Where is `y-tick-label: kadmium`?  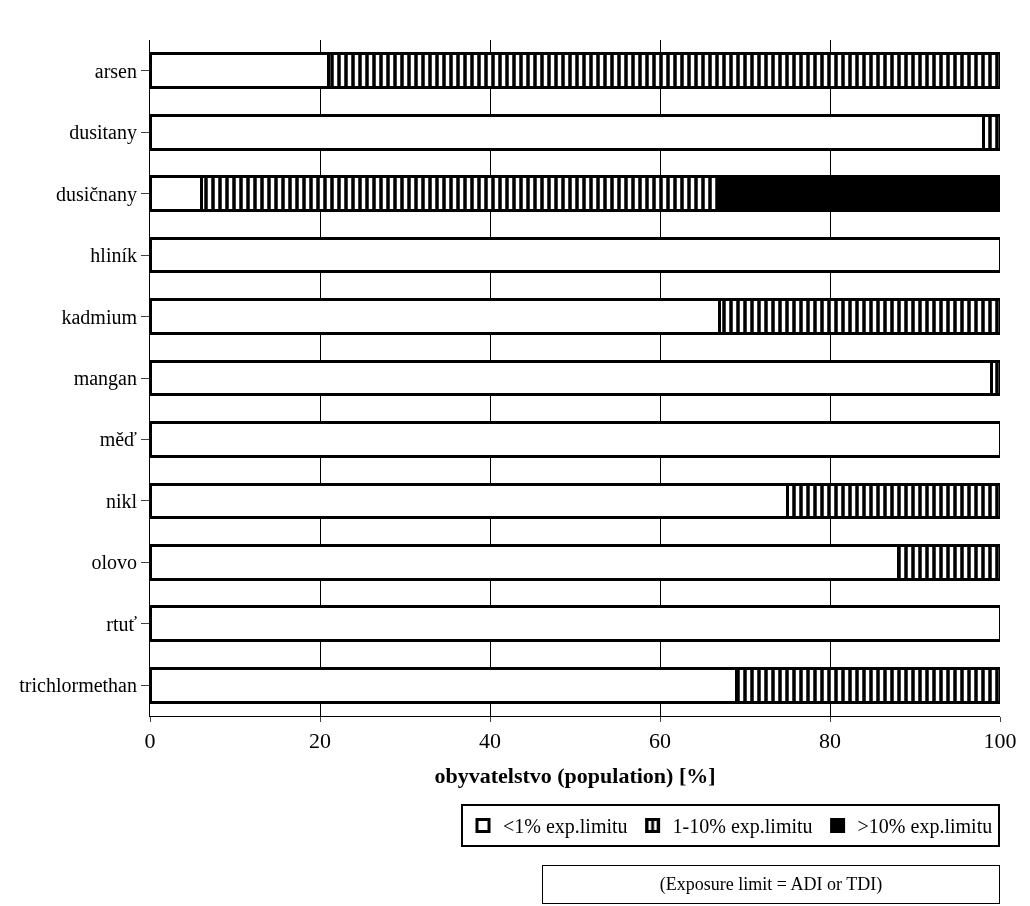 y-tick-label: kadmium is located at coordinates (99, 316).